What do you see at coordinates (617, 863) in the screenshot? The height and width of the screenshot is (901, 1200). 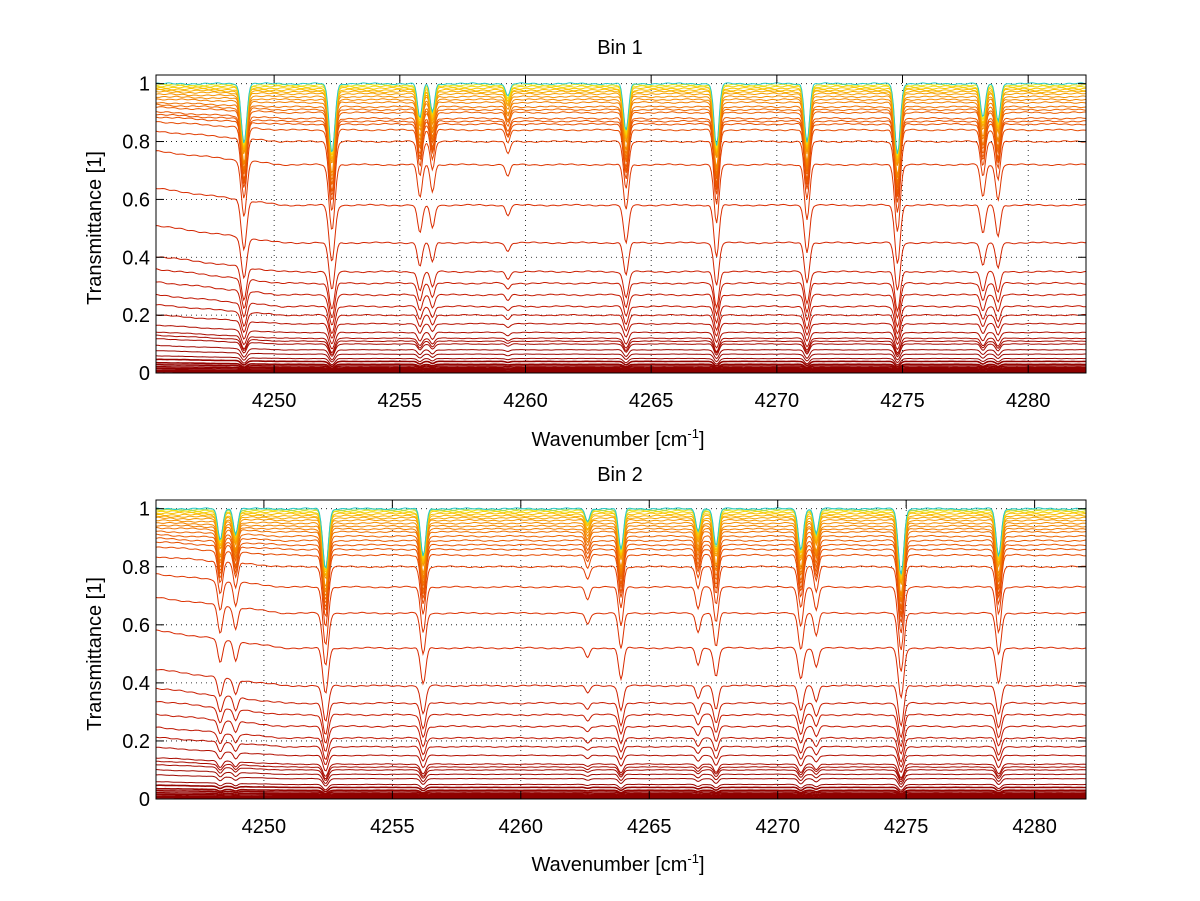 I see `x-axis-label: Wavenumber [cm-1]` at bounding box center [617, 863].